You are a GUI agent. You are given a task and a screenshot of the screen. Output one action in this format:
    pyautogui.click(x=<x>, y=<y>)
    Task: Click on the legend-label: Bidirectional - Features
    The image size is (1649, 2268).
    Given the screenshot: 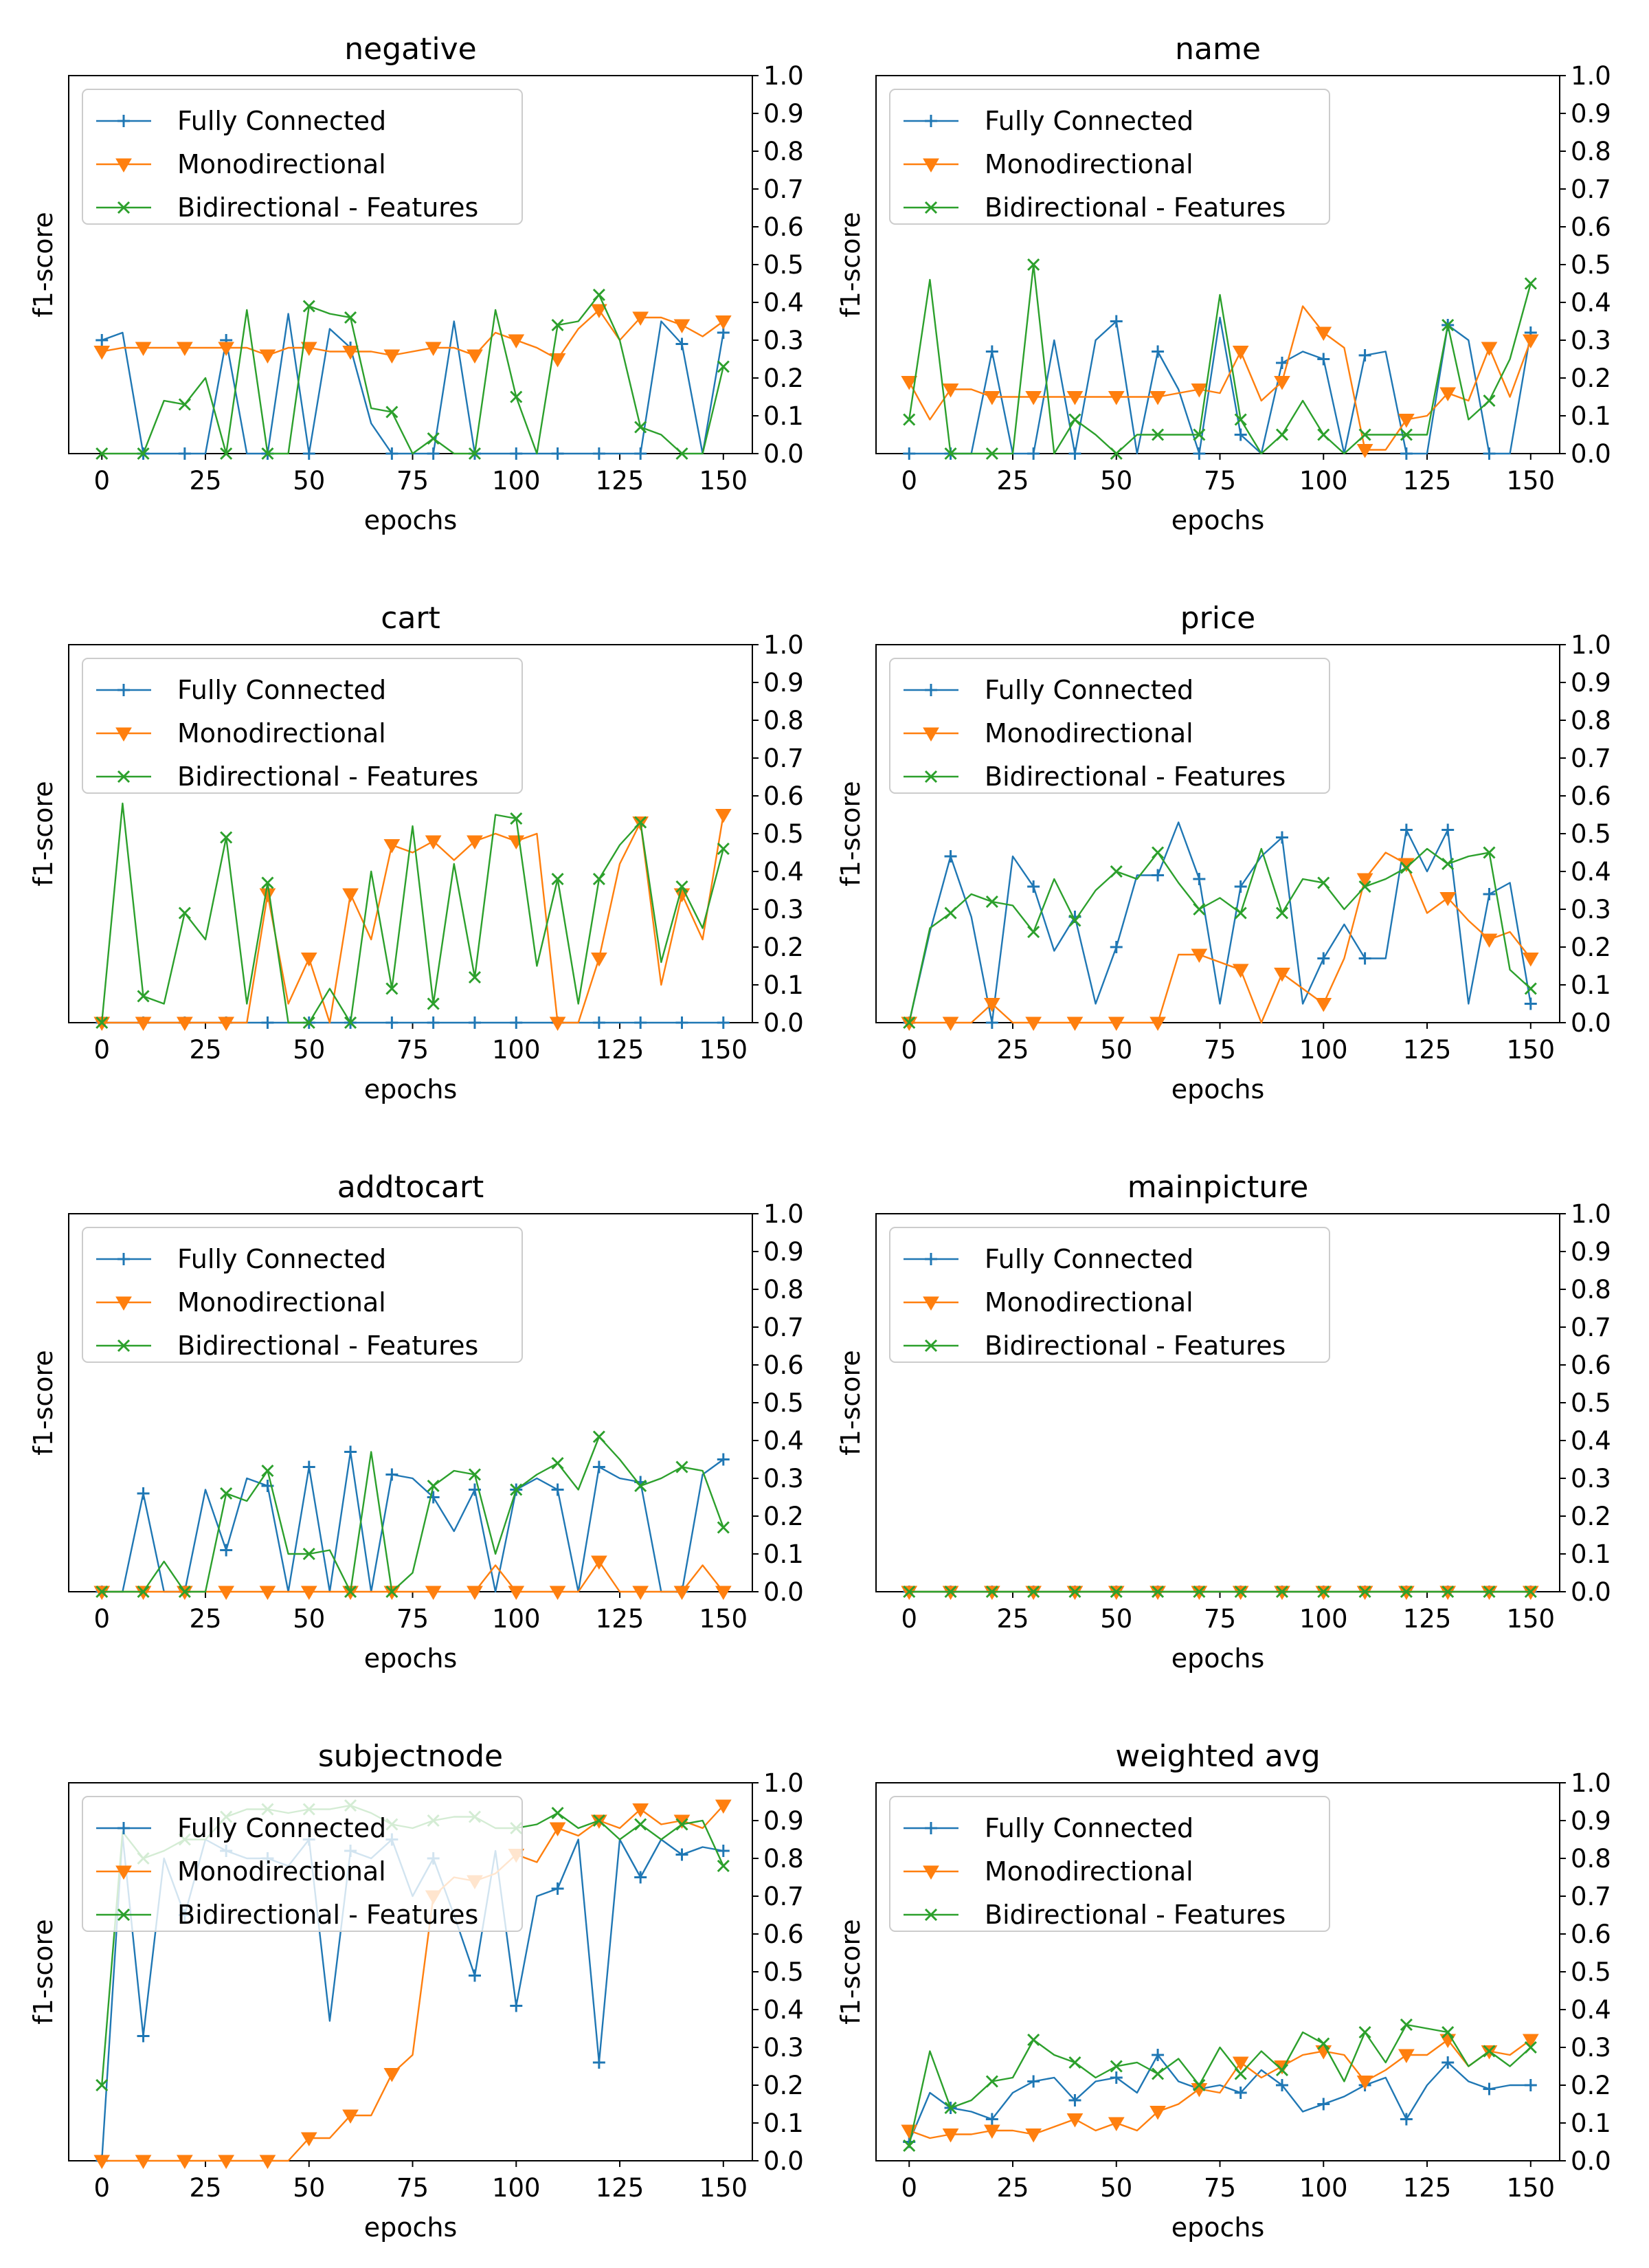 What is the action you would take?
    pyautogui.click(x=1135, y=207)
    